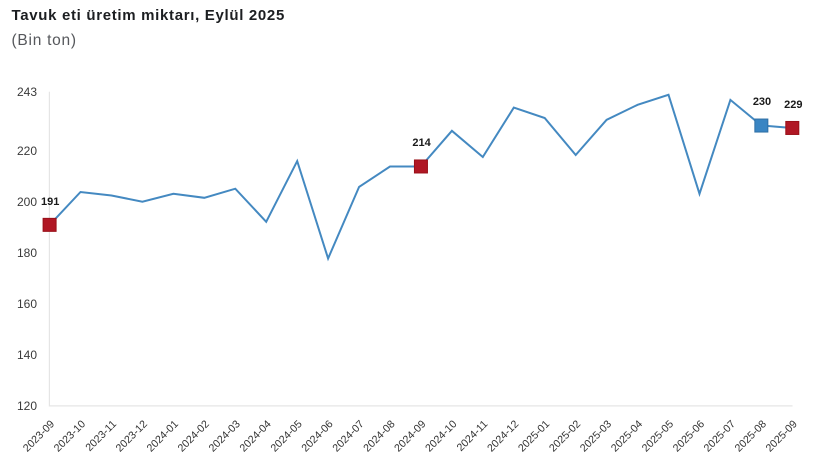 Image resolution: width=820 pixels, height=469 pixels. I want to click on svg-text: 2024-04, so click(255, 436).